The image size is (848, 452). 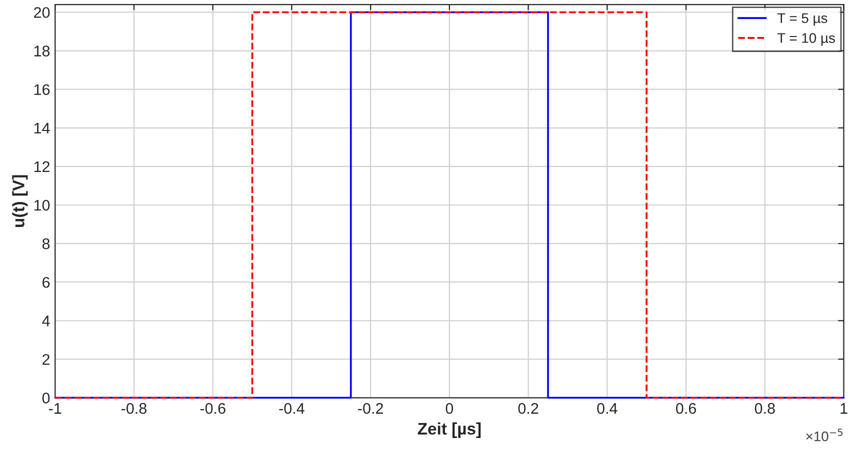 I want to click on legend-label: T = 5 µs, so click(x=802, y=19).